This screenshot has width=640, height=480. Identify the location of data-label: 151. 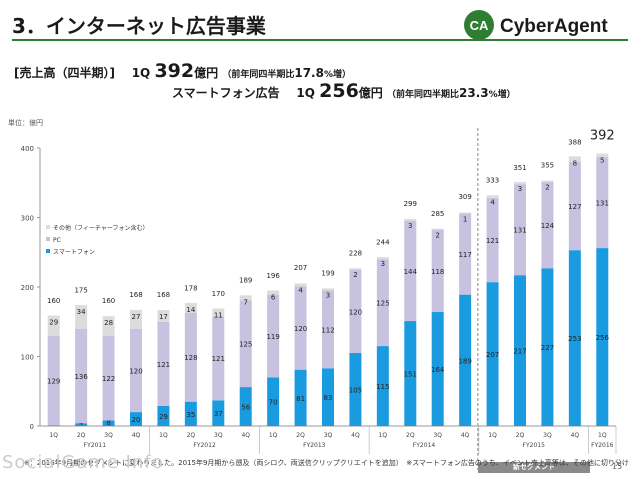
(410, 375).